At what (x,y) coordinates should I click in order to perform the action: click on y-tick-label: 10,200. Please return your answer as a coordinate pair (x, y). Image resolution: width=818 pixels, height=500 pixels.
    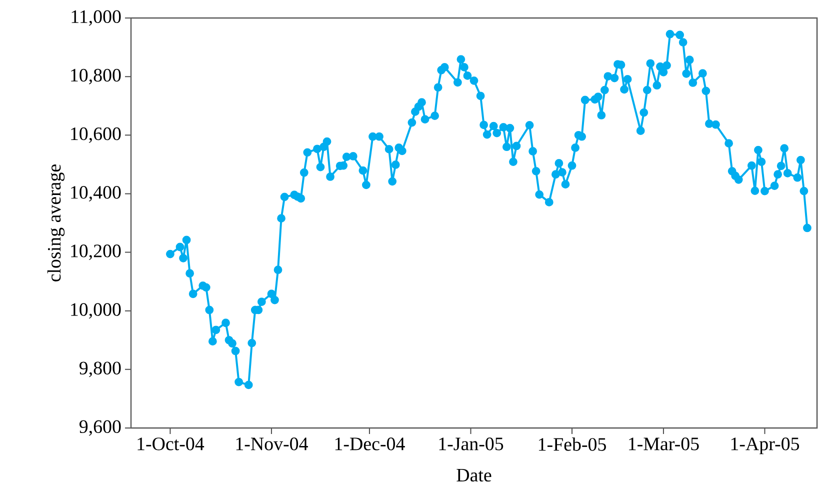
    Looking at the image, I should click on (96, 252).